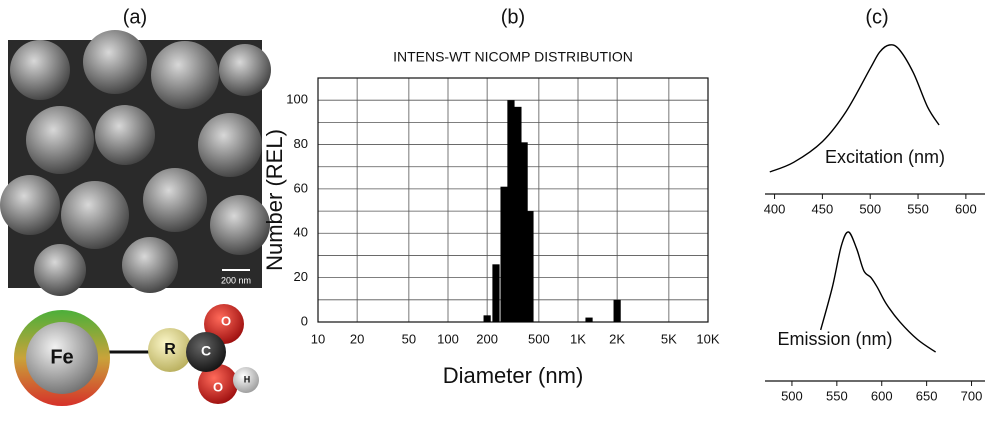 The width and height of the screenshot is (991, 421). I want to click on x-tick-label: 700, so click(972, 395).